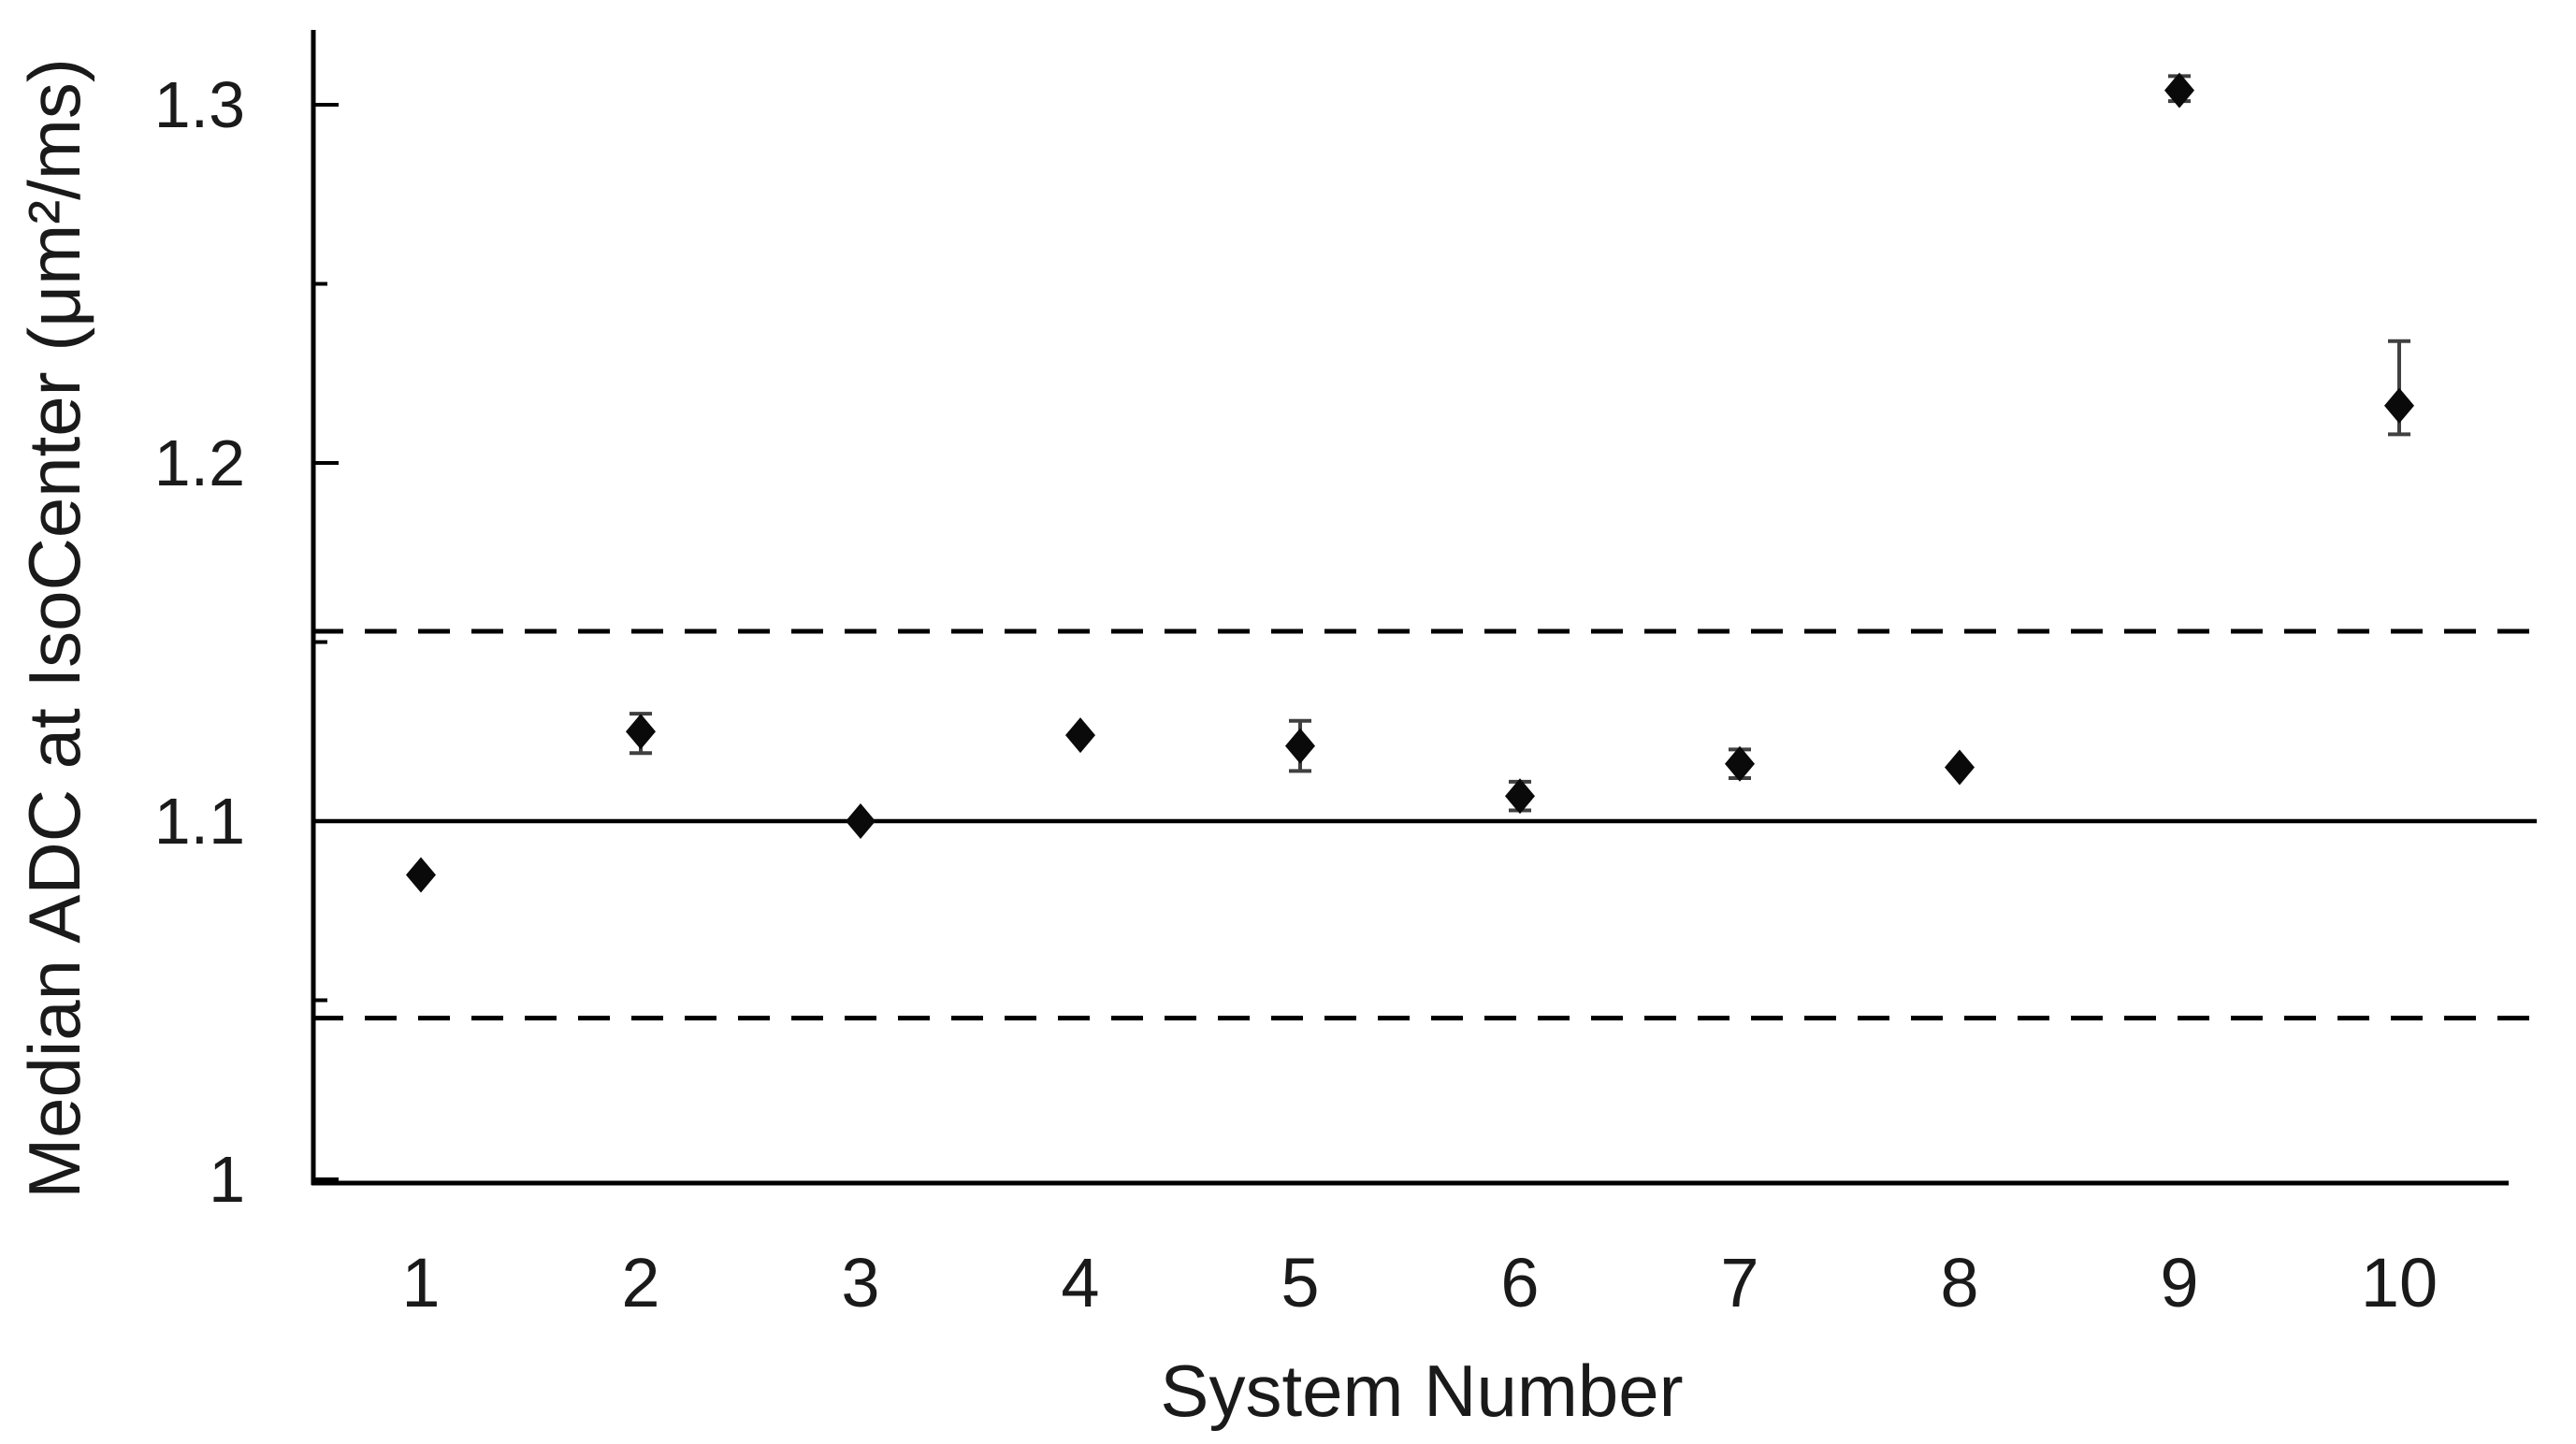 The image size is (2576, 1444). I want to click on x-tick-label: 4, so click(1080, 1282).